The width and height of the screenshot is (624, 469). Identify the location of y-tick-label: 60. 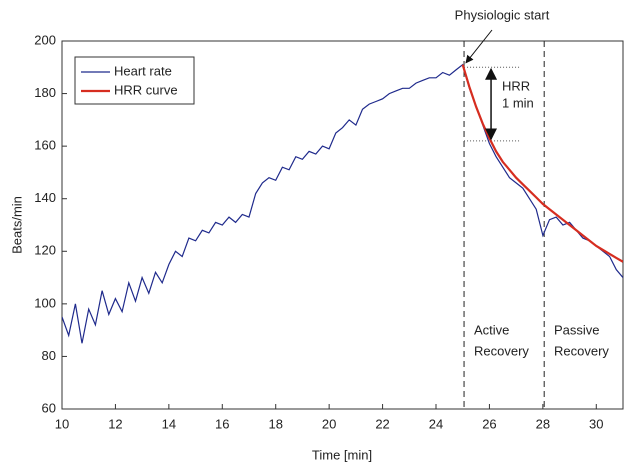
(49, 407).